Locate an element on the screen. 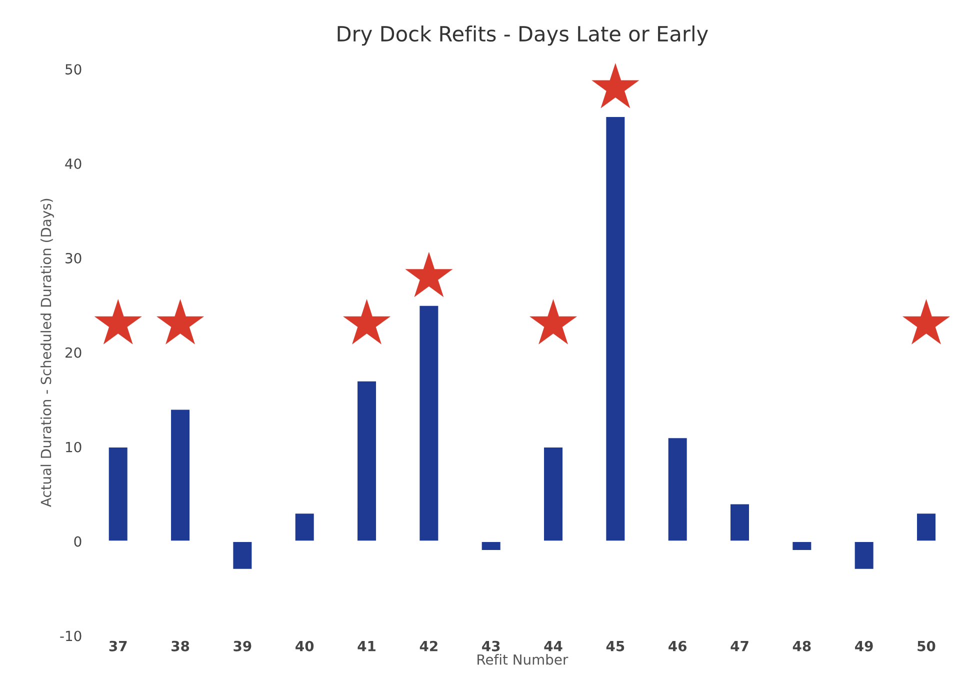 This screenshot has width=967, height=691. x-tick-label: 38 is located at coordinates (181, 646).